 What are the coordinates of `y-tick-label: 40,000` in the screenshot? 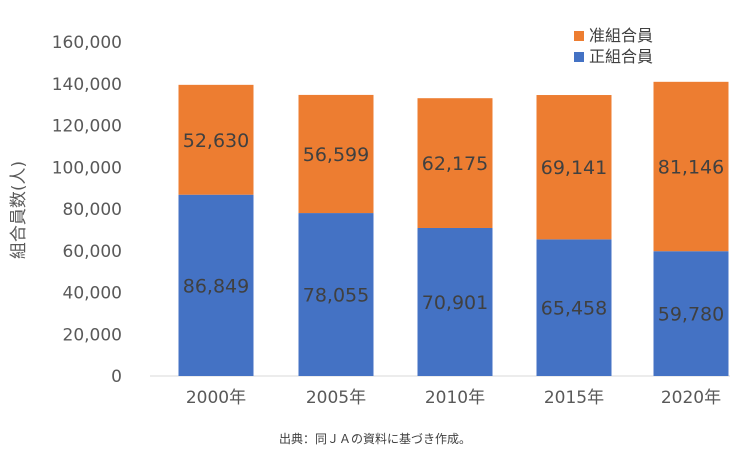 It's located at (92, 294).